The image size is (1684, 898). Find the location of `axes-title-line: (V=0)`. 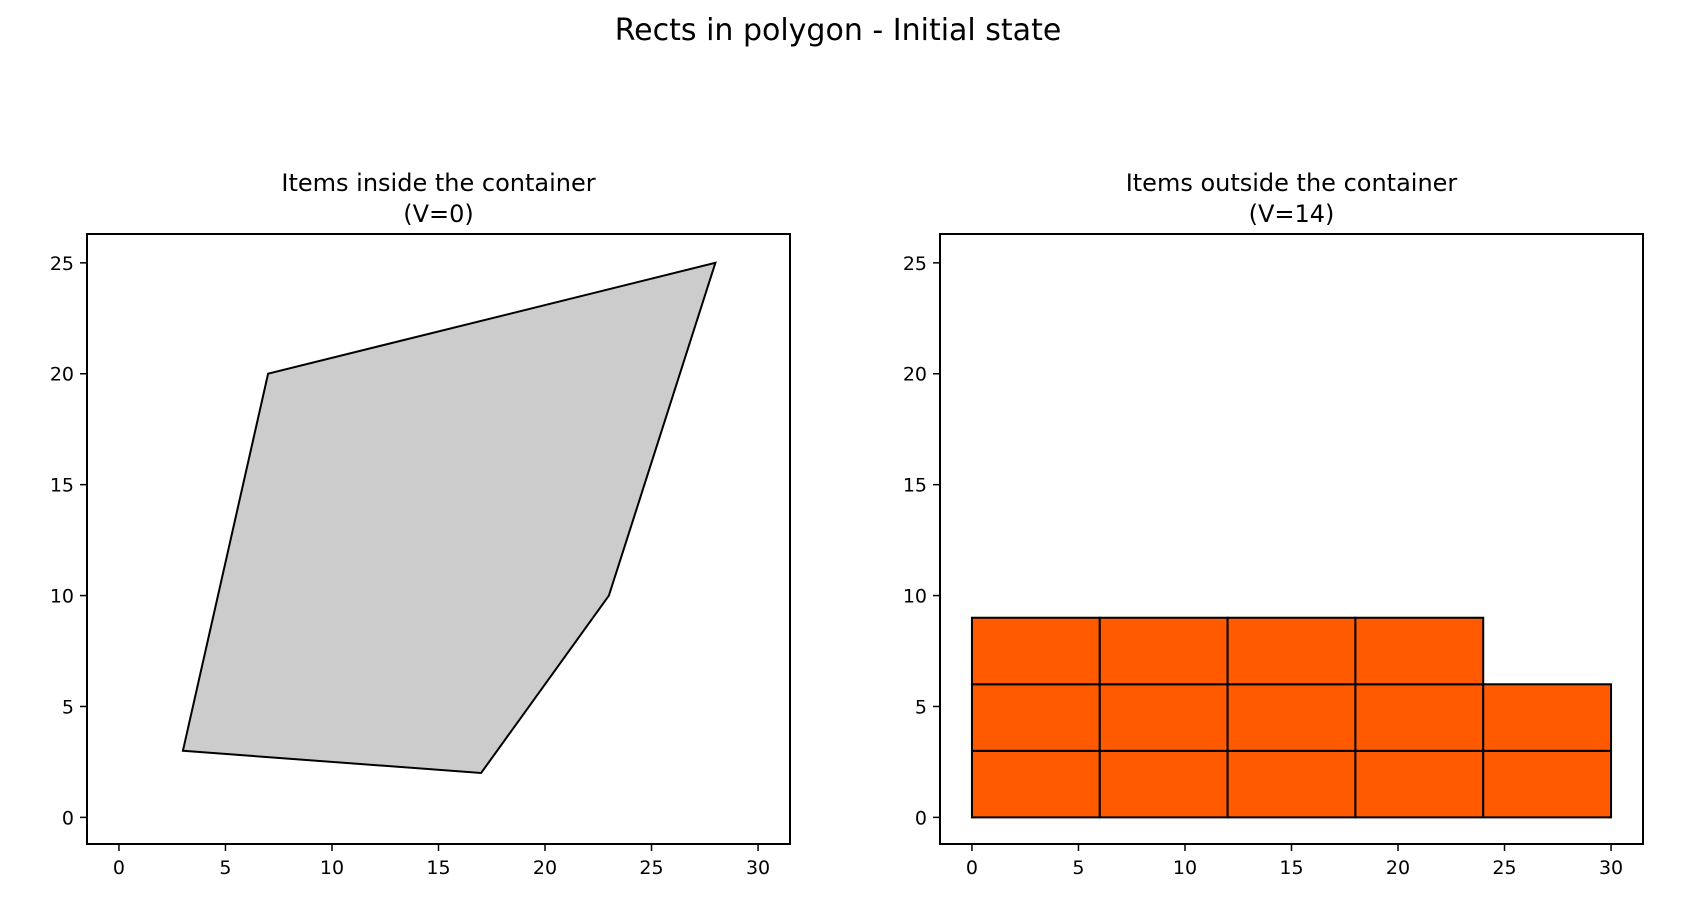

axes-title-line: (V=0) is located at coordinates (438, 214).